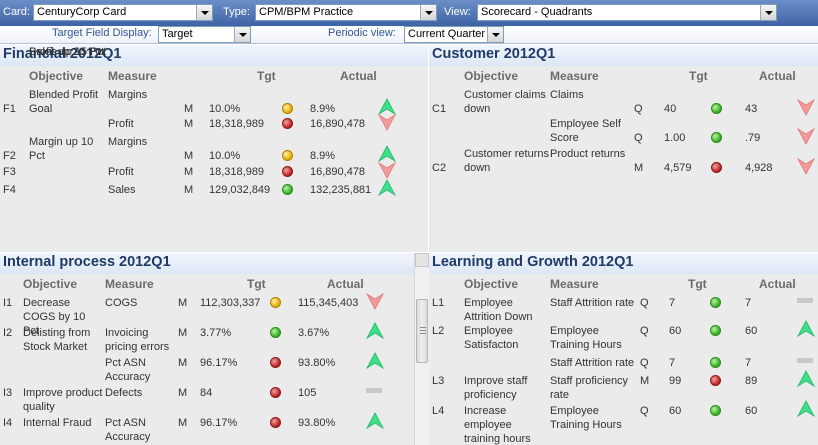 The image size is (818, 445). I want to click on view-select: Scorecard - Quadrants, so click(627, 12).